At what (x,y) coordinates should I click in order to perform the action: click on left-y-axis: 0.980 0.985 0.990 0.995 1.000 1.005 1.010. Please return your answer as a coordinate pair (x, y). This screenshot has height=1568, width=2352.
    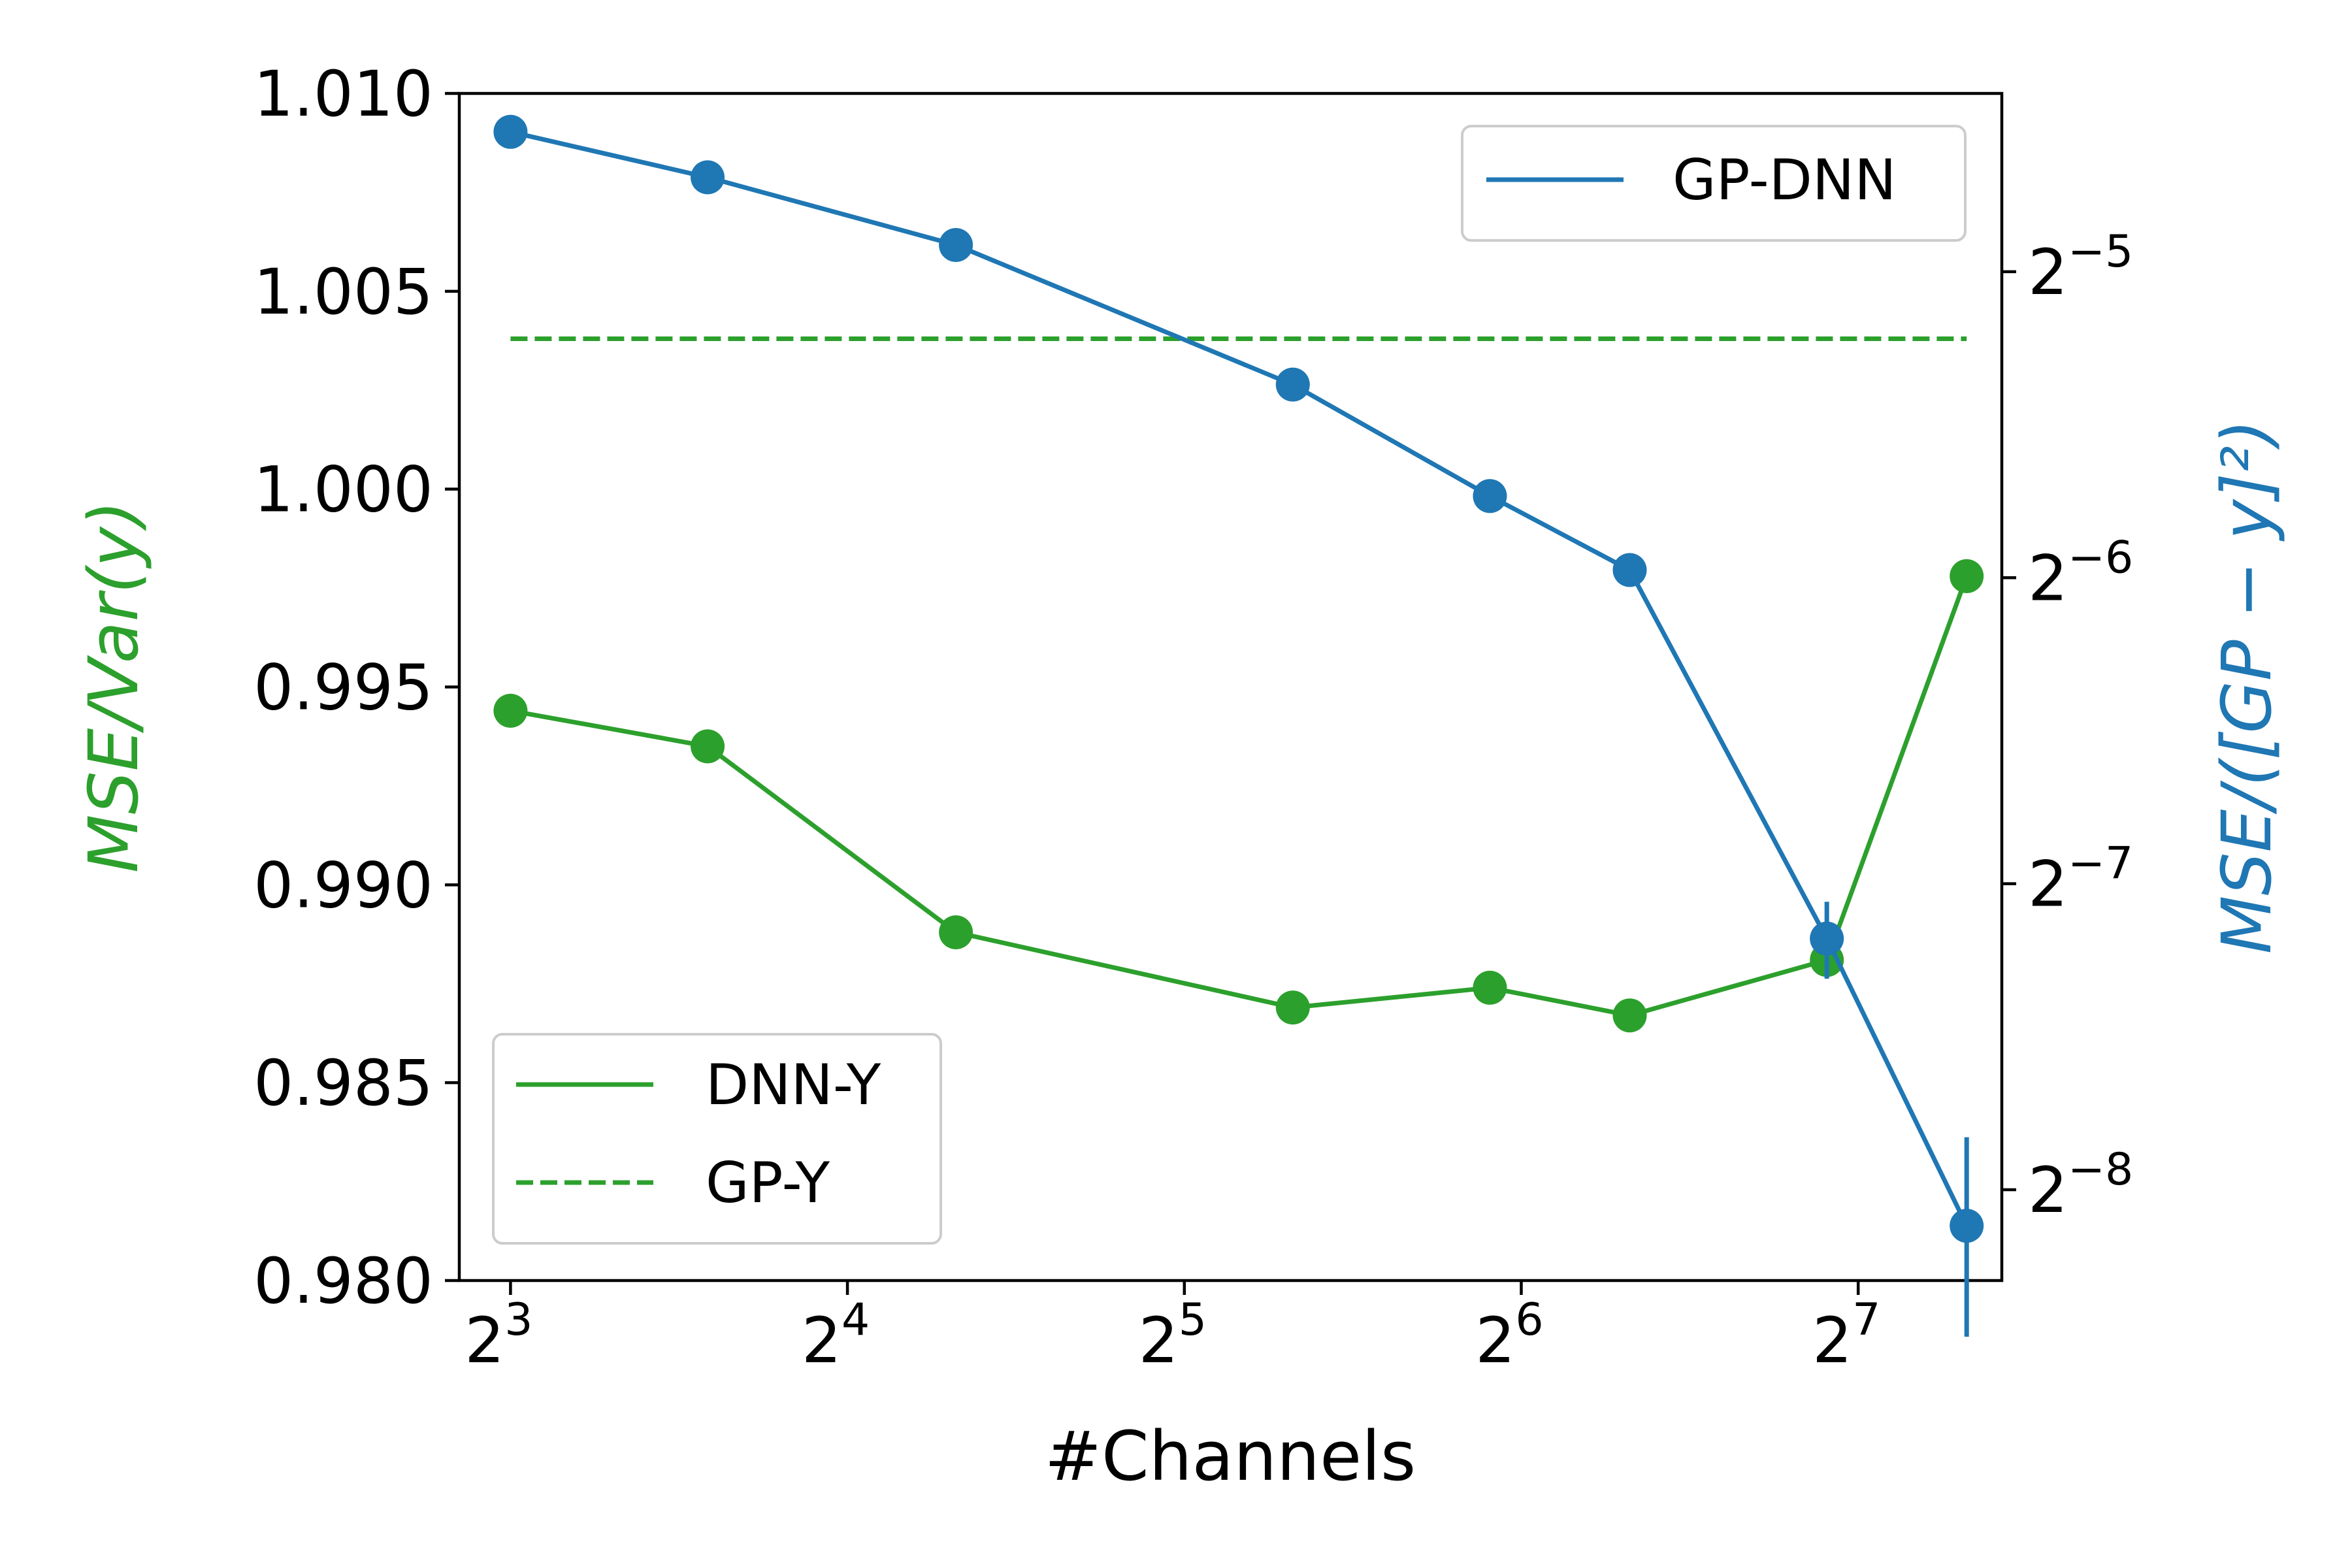
    Looking at the image, I should click on (356, 687).